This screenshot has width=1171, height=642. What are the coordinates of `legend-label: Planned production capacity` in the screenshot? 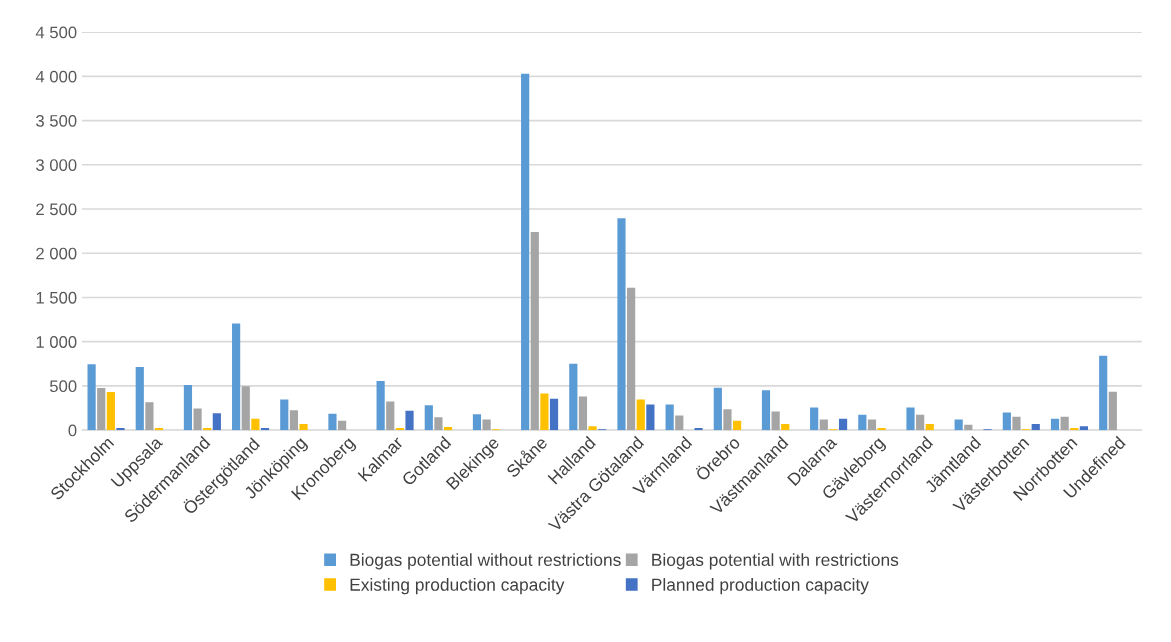 It's located at (760, 586).